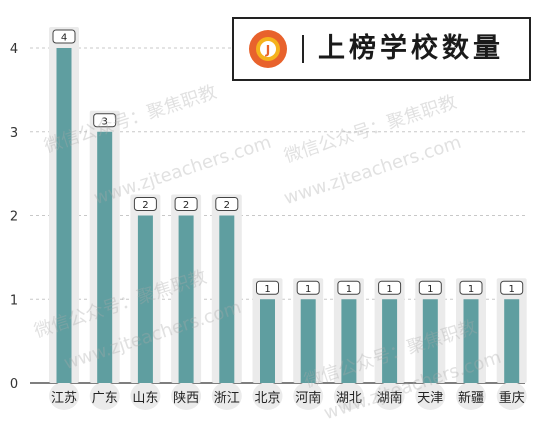 This screenshot has height=425, width=549. What do you see at coordinates (288, 398) in the screenshot?
I see `x-axis-ticks: 江苏 广东 山东 陕西 浙江 北京 河南 湖北 湖南 天津 新疆 重庆` at bounding box center [288, 398].